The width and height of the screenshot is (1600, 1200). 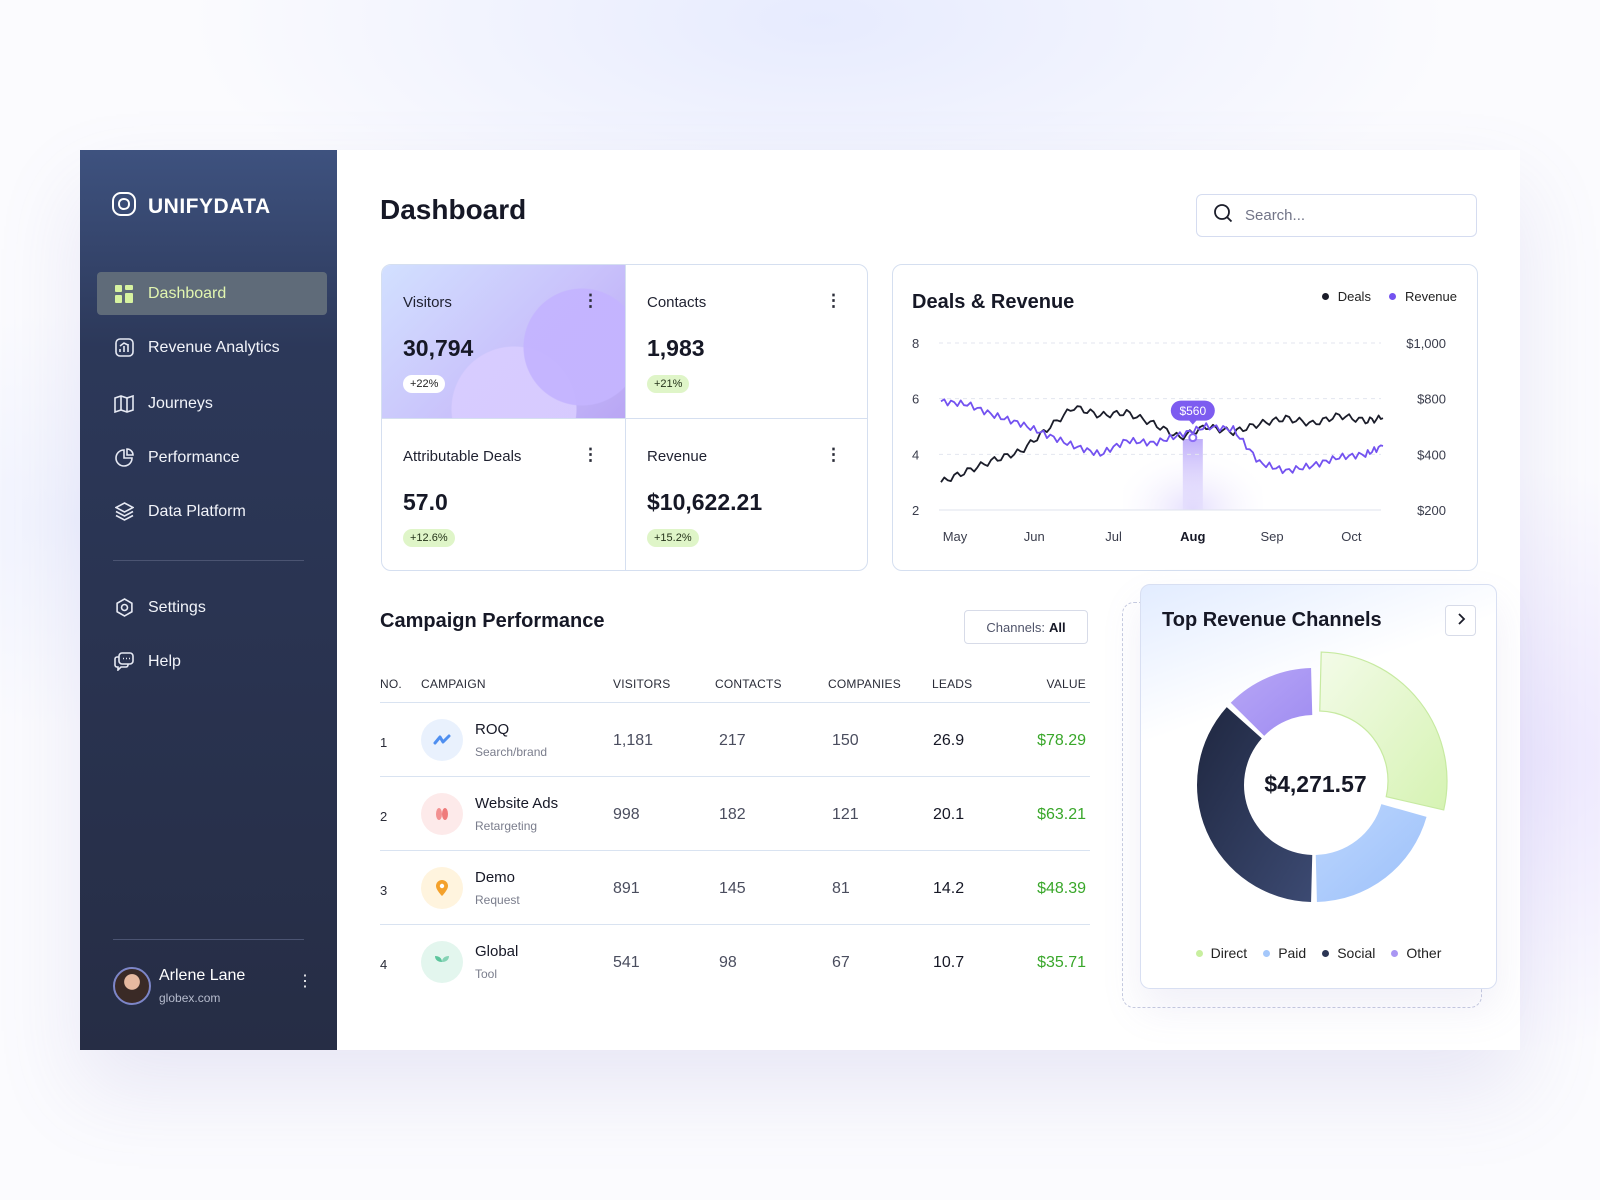 What do you see at coordinates (1351, 536) in the screenshot?
I see `x-tick-label: Oct` at bounding box center [1351, 536].